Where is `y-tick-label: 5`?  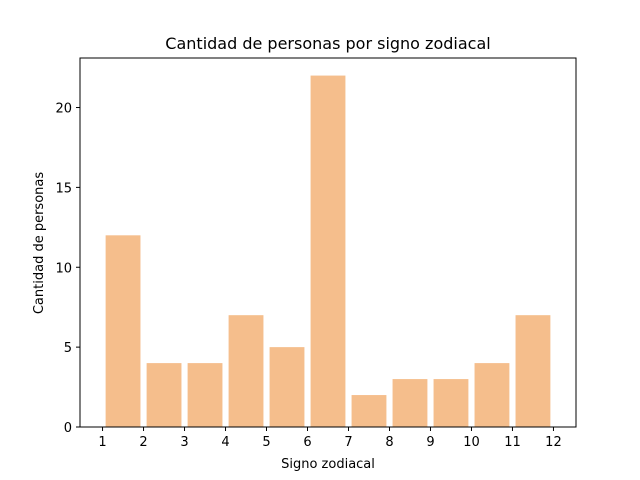 y-tick-label: 5 is located at coordinates (68, 348).